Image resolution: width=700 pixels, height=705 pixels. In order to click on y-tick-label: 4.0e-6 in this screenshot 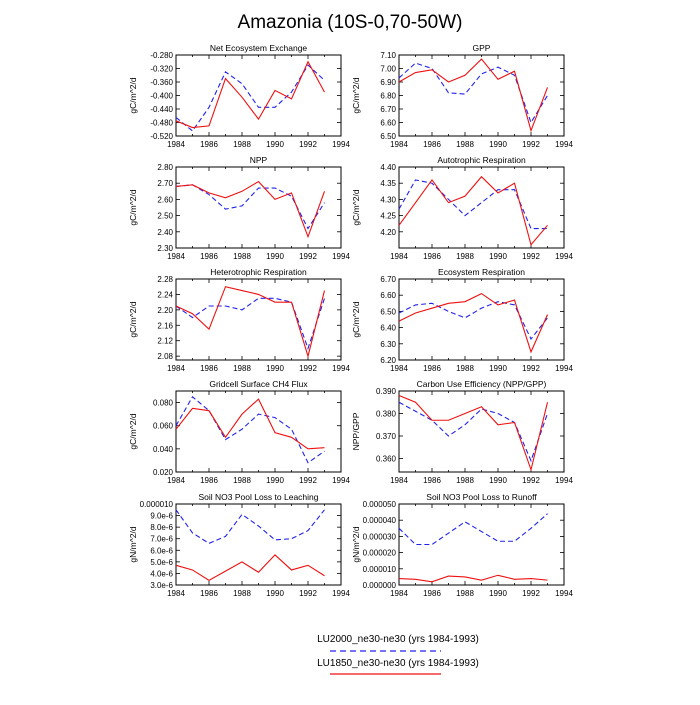, I will do `click(161, 573)`.